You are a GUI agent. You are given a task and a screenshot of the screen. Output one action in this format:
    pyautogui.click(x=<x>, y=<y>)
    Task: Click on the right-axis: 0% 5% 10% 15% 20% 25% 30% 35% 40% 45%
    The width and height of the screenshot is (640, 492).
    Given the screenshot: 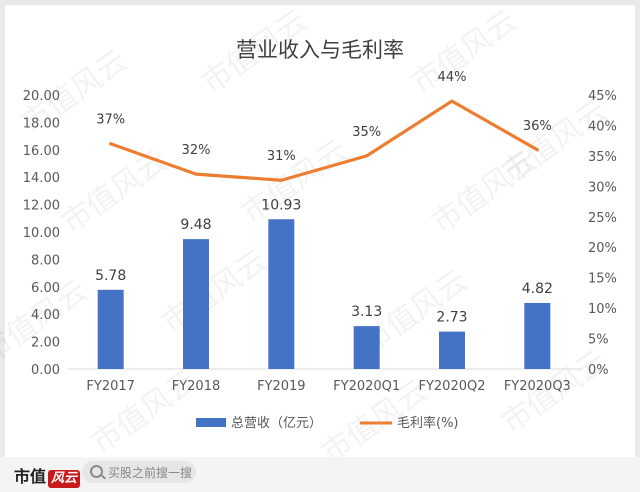 What is the action you would take?
    pyautogui.click(x=602, y=233)
    